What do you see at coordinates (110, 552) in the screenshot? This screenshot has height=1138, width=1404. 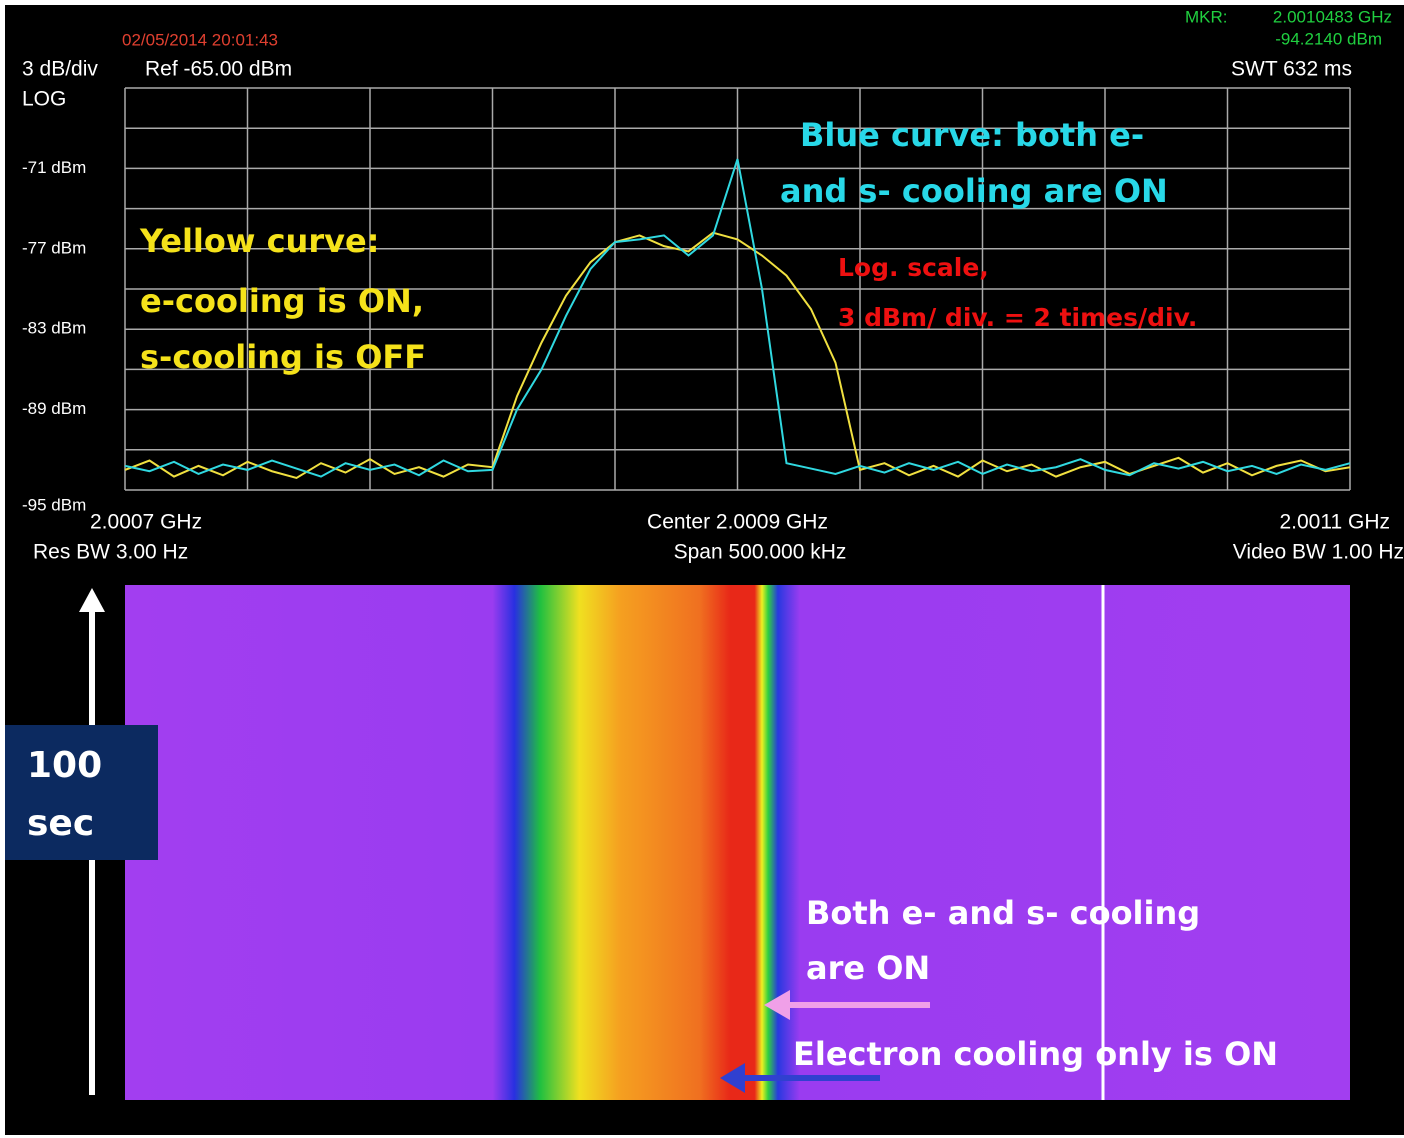 I see `res-bw: Res BW 3.00 Hz` at bounding box center [110, 552].